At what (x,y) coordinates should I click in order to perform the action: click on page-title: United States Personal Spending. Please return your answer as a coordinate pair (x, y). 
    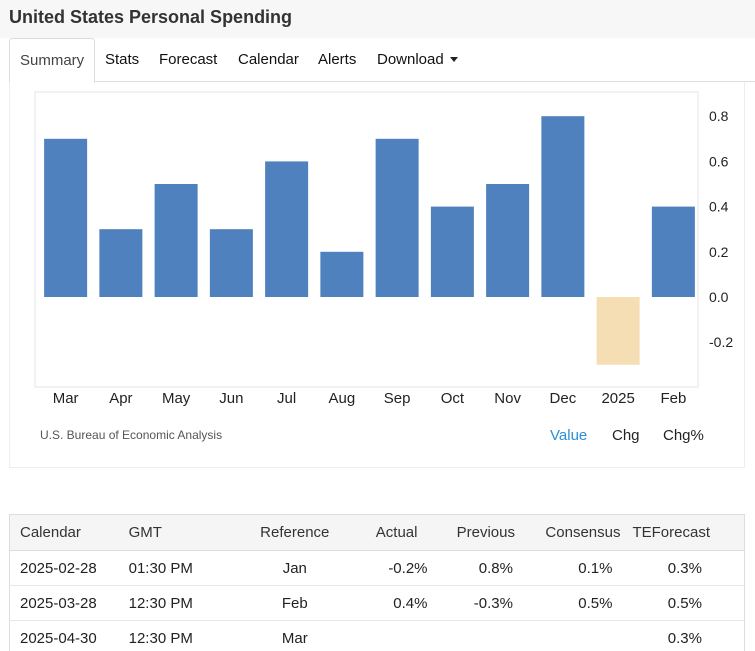
    Looking at the image, I should click on (151, 17).